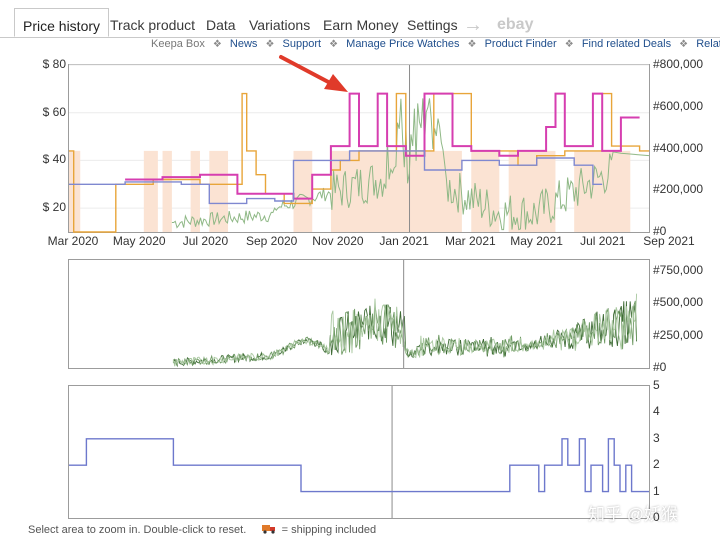 This screenshot has width=720, height=541. Describe the element at coordinates (515, 24) in the screenshot. I see `tab-ebay: ebay` at that location.